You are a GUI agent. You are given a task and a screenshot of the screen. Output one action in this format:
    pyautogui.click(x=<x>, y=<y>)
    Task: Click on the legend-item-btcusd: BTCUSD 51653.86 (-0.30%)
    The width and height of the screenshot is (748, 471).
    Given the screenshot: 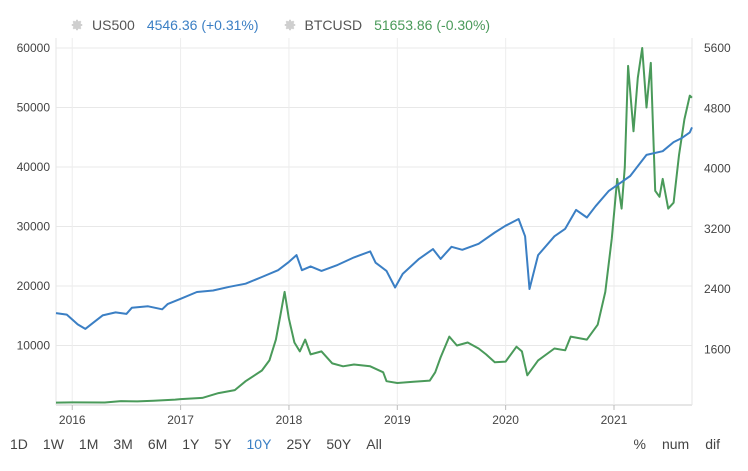 What is the action you would take?
    pyautogui.click(x=387, y=25)
    